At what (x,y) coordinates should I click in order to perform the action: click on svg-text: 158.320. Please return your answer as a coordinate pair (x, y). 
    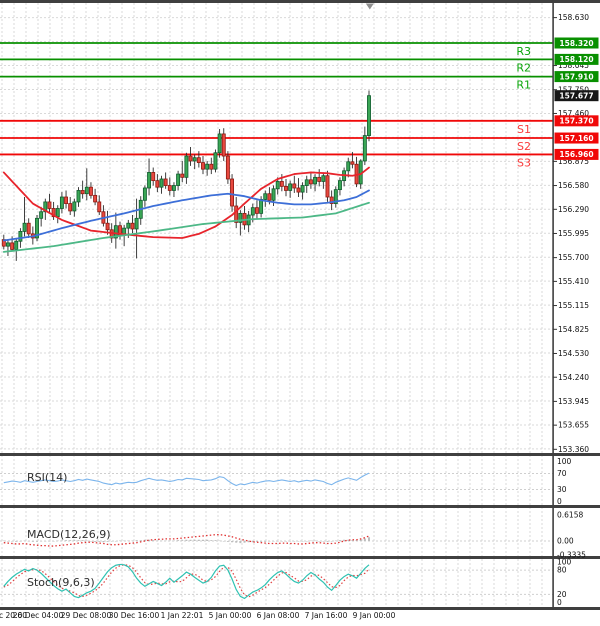
    Looking at the image, I should click on (576, 43).